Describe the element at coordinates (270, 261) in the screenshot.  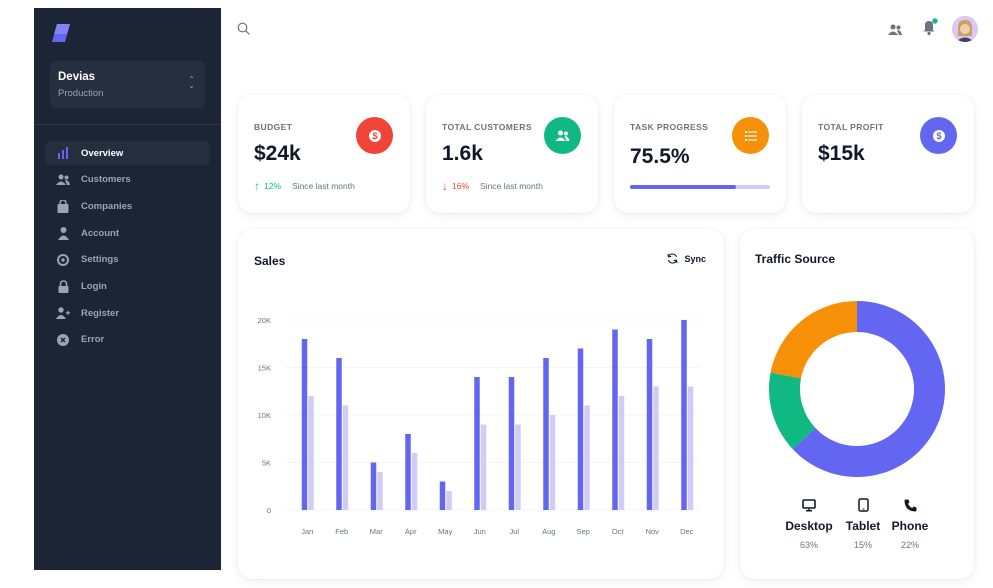
I see `sales-title: Sales` at that location.